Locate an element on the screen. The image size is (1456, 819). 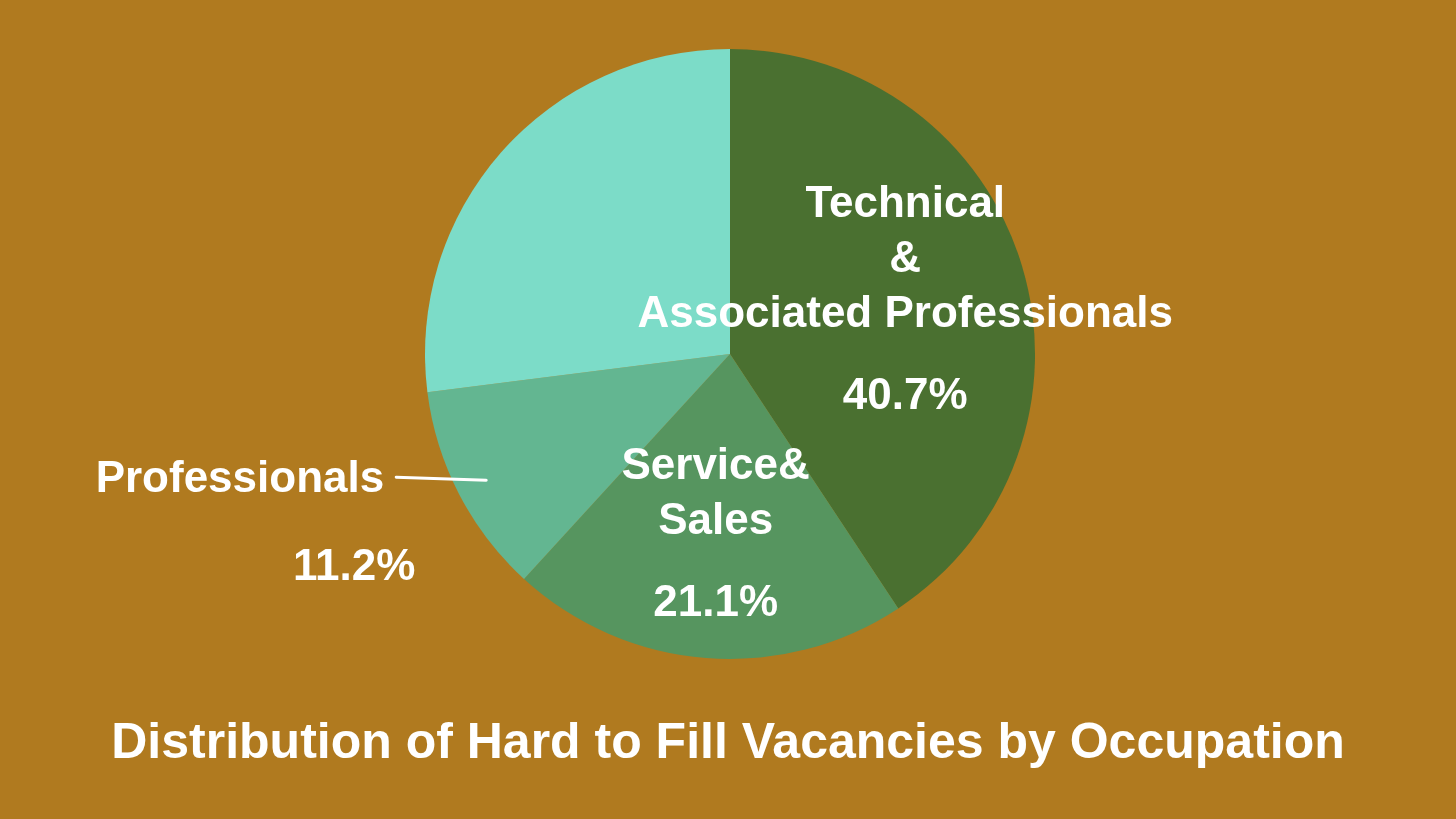
data-label: 11.2% is located at coordinates (354, 565).